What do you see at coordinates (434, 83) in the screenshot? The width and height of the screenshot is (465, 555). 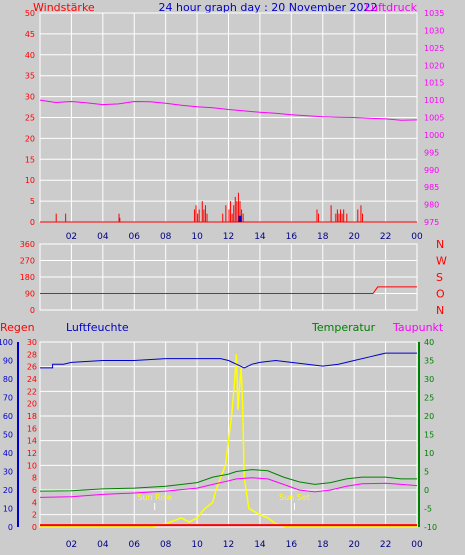 I see `pressure-y-tick: 1015` at bounding box center [434, 83].